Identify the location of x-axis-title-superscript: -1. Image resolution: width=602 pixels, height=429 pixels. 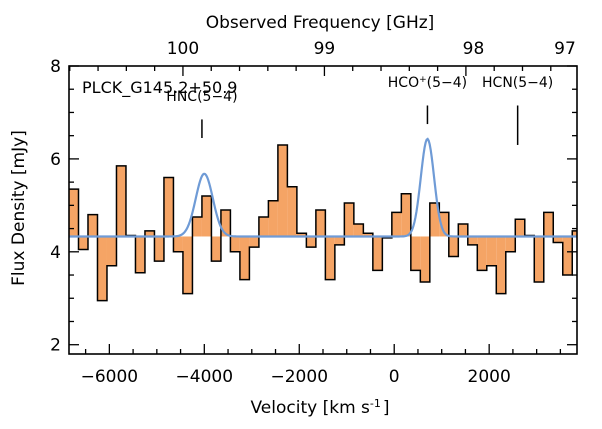
(375, 403).